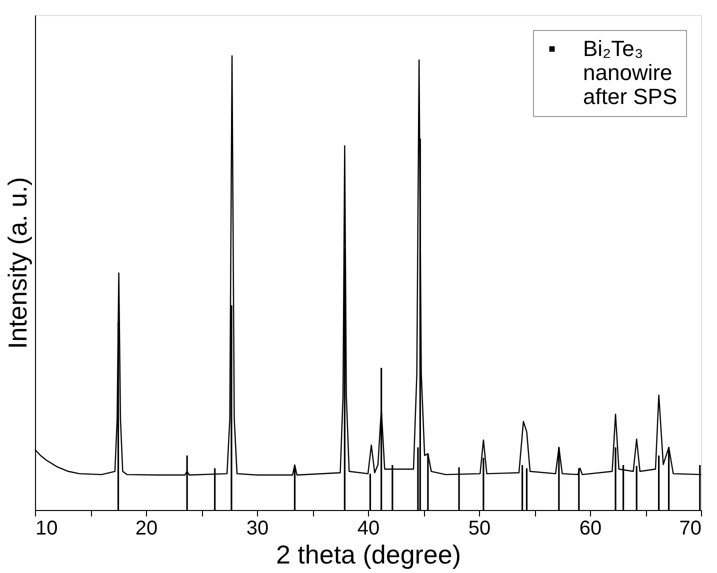  Describe the element at coordinates (690, 529) in the screenshot. I see `x-tick-label: 70` at that location.